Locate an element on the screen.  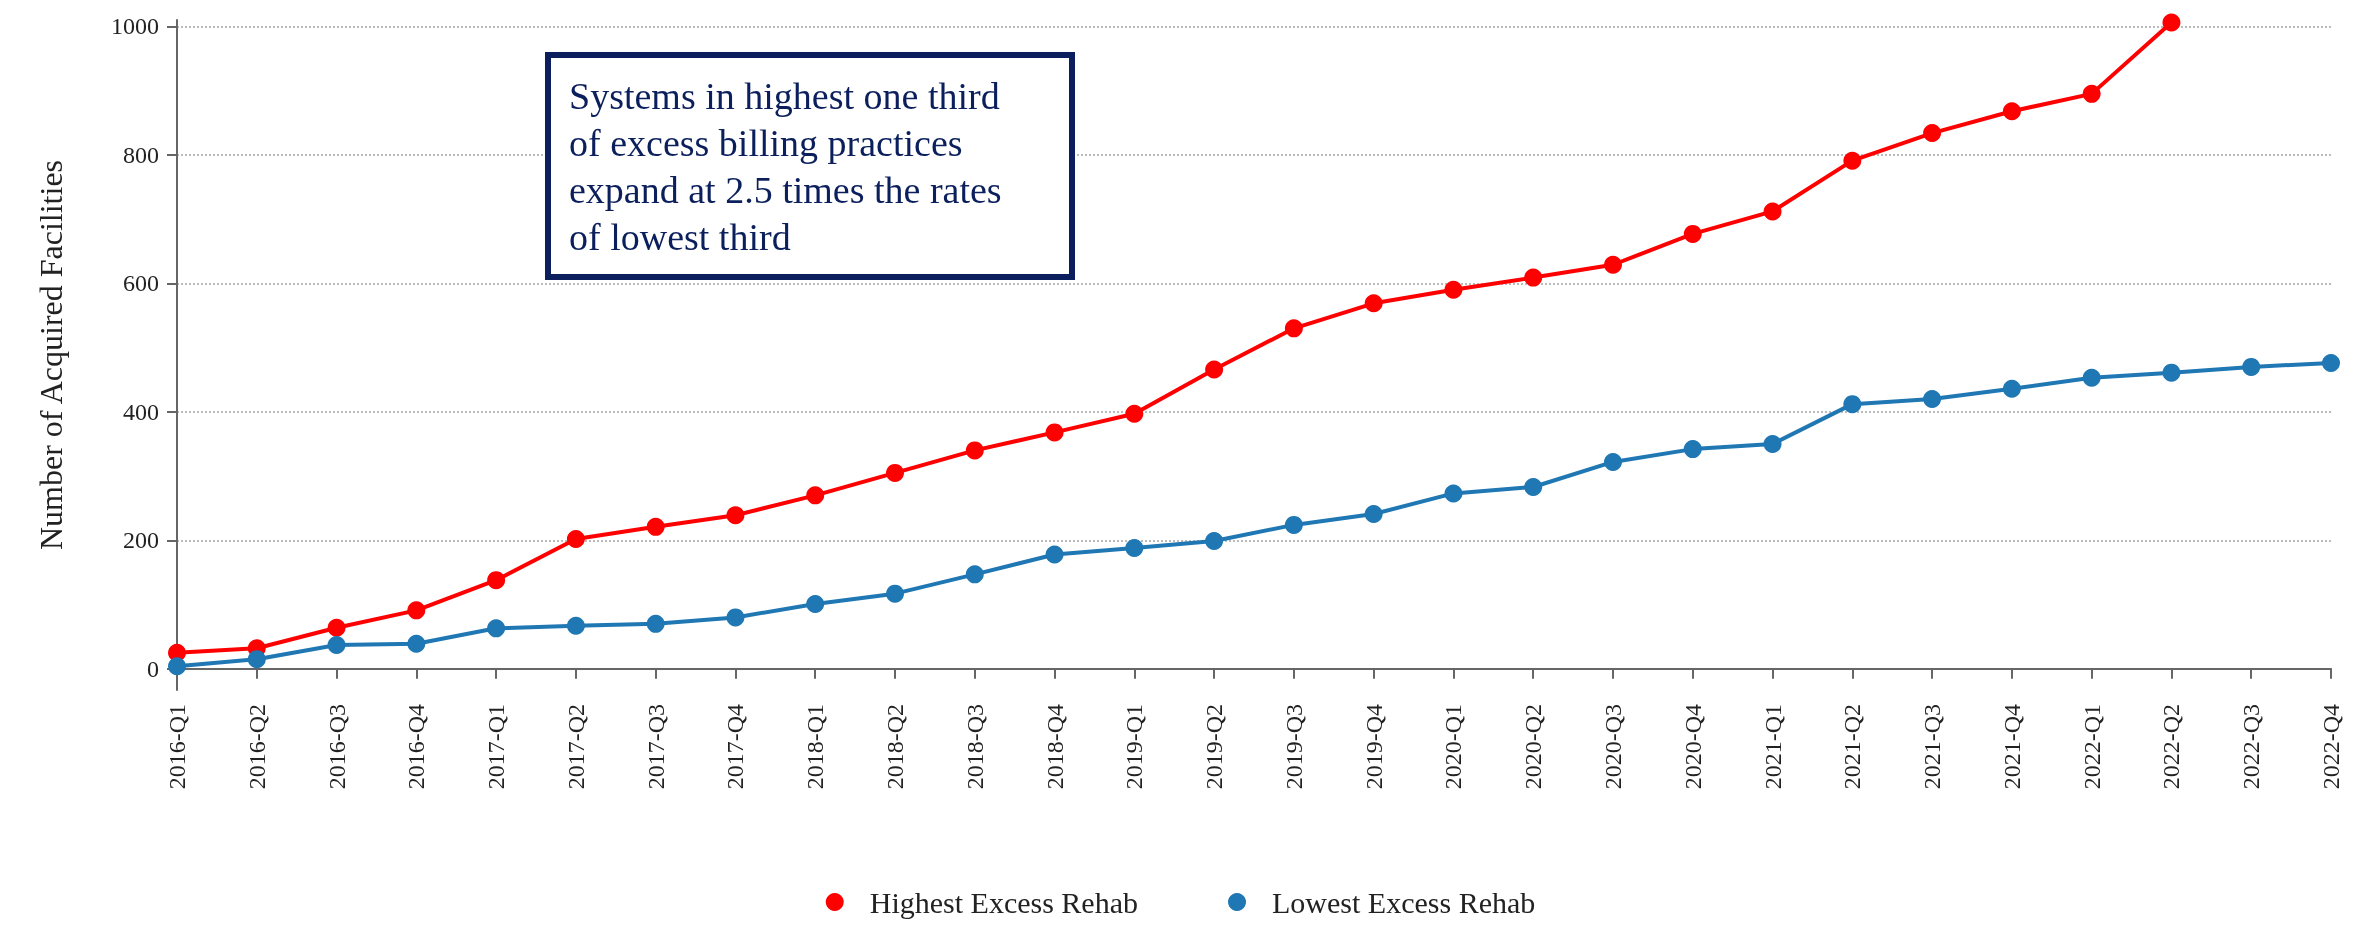
legend-label: Highest Excess Rehab is located at coordinates (1004, 902).